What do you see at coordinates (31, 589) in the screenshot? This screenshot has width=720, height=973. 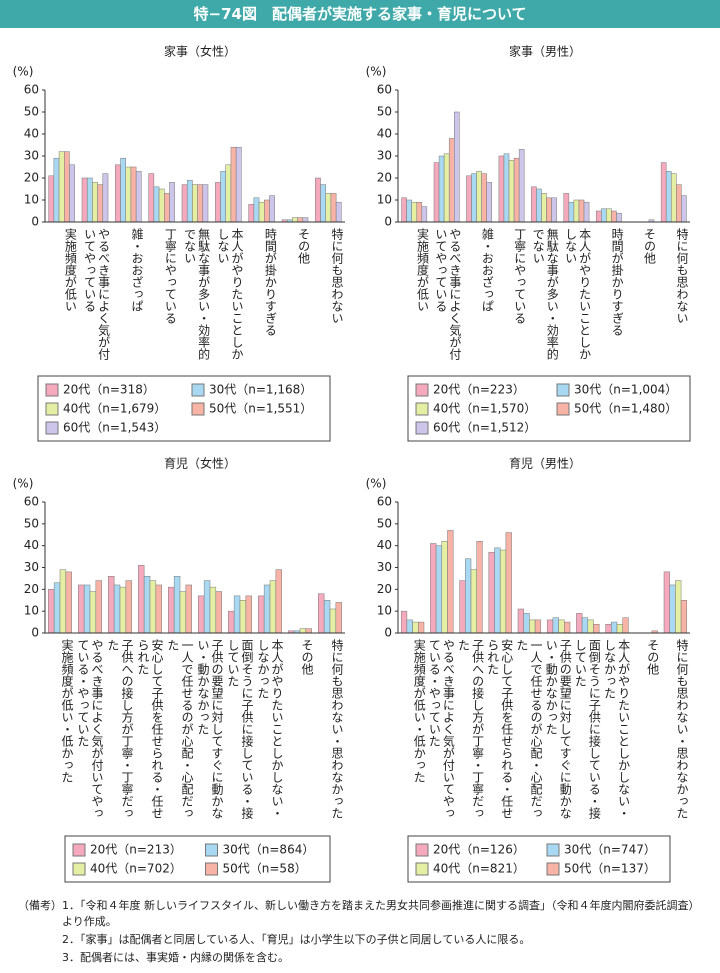 I see `y-tick-label: 20` at bounding box center [31, 589].